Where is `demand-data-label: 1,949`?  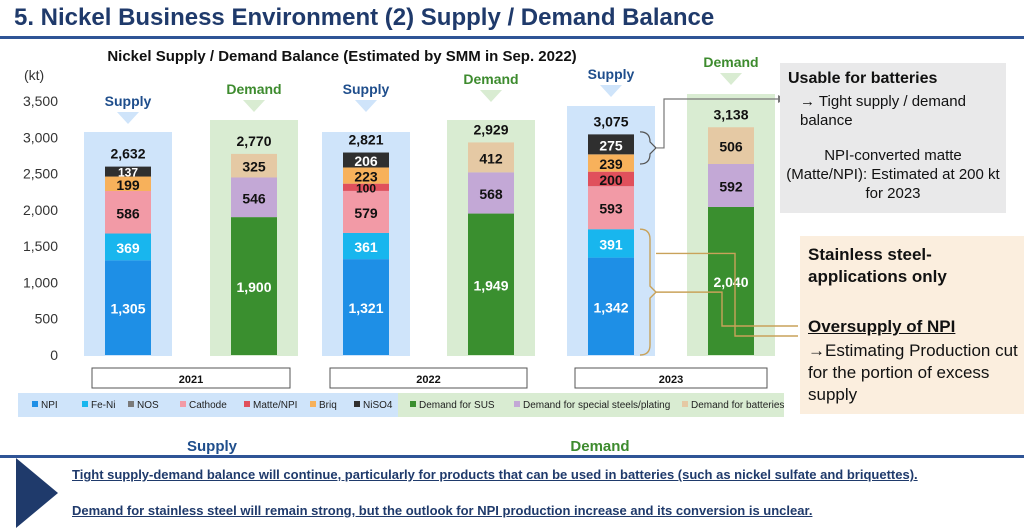
demand-data-label: 1,949 is located at coordinates (490, 285).